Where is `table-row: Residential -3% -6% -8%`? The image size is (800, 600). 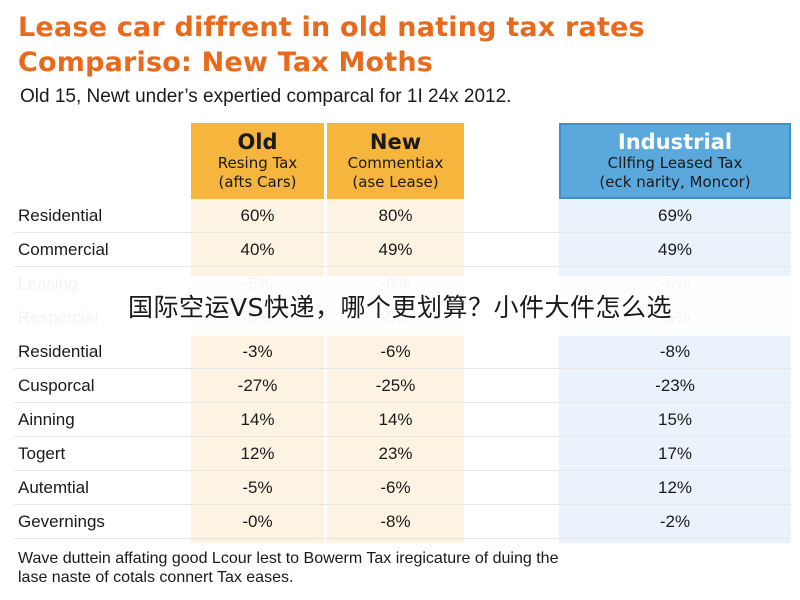 table-row: Residential -3% -6% -8% is located at coordinates (400, 352).